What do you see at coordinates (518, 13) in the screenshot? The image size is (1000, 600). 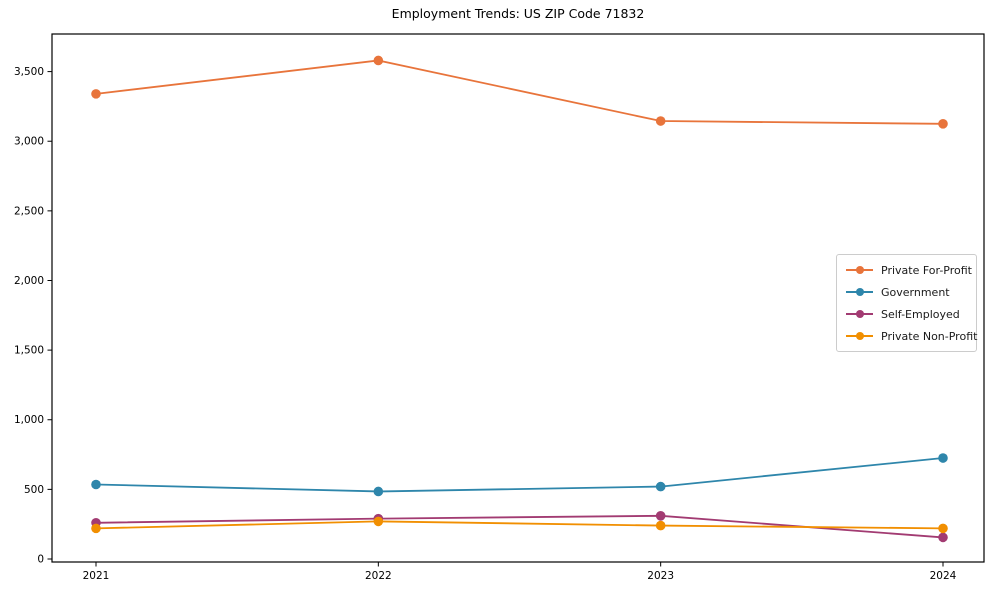 I see `chart-title: Employment Trends: US ZIP Code 71832` at bounding box center [518, 13].